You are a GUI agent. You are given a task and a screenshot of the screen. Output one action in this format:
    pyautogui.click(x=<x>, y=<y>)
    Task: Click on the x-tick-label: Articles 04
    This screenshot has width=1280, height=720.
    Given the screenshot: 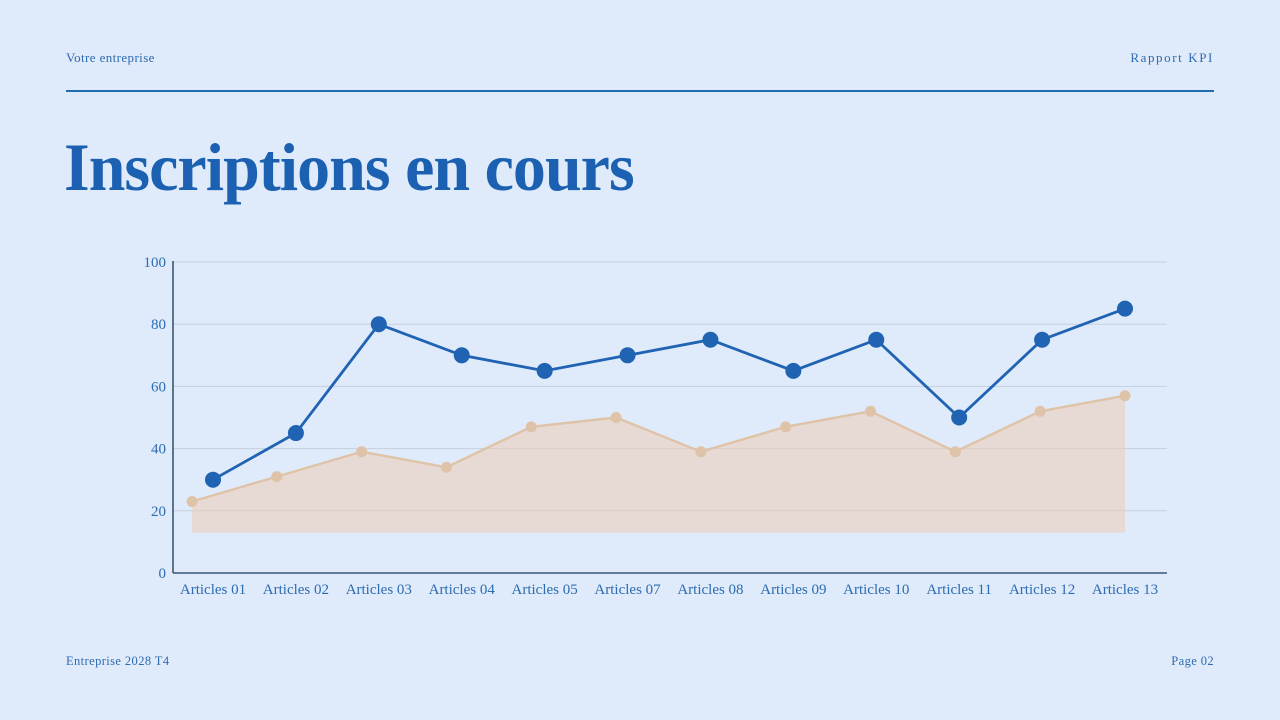 What is the action you would take?
    pyautogui.click(x=462, y=590)
    